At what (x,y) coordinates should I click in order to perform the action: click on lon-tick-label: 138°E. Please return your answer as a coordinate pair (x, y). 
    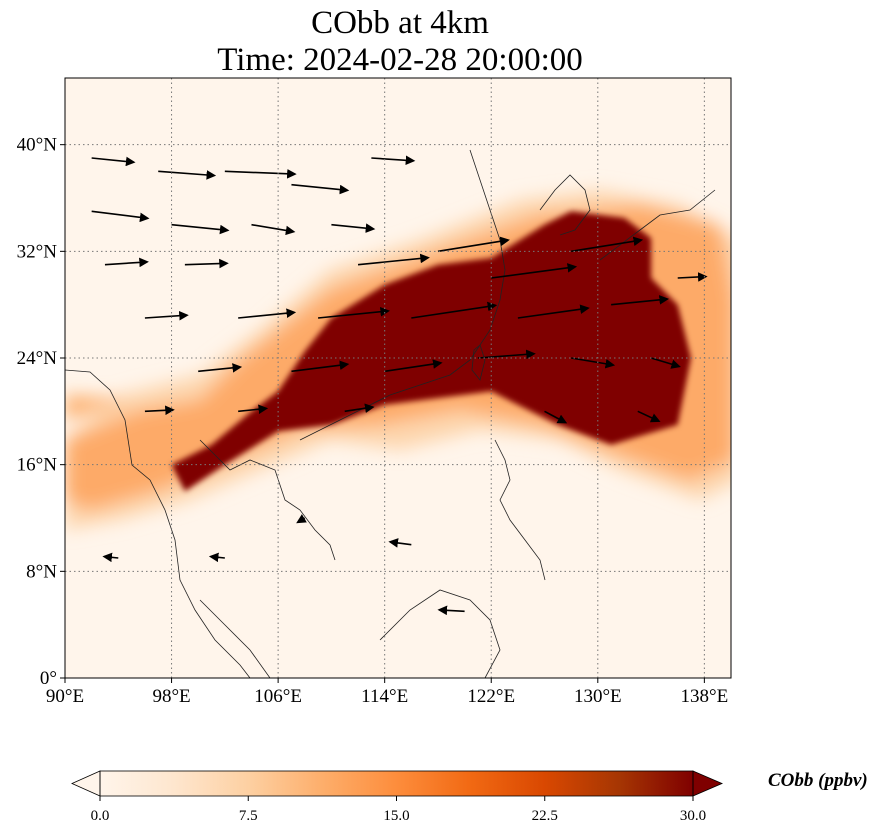
    Looking at the image, I should click on (705, 696).